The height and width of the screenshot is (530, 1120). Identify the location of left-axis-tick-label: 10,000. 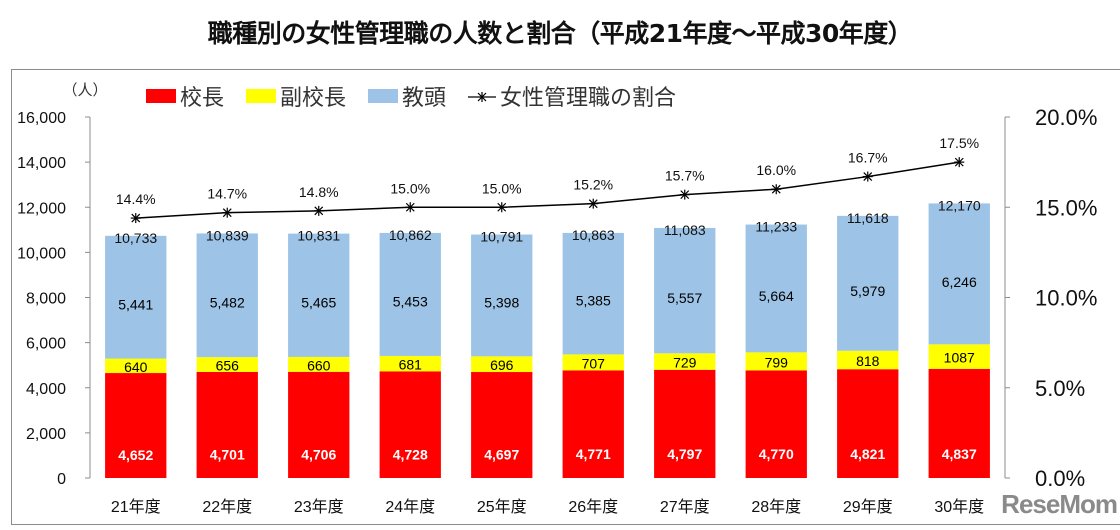
(41, 253).